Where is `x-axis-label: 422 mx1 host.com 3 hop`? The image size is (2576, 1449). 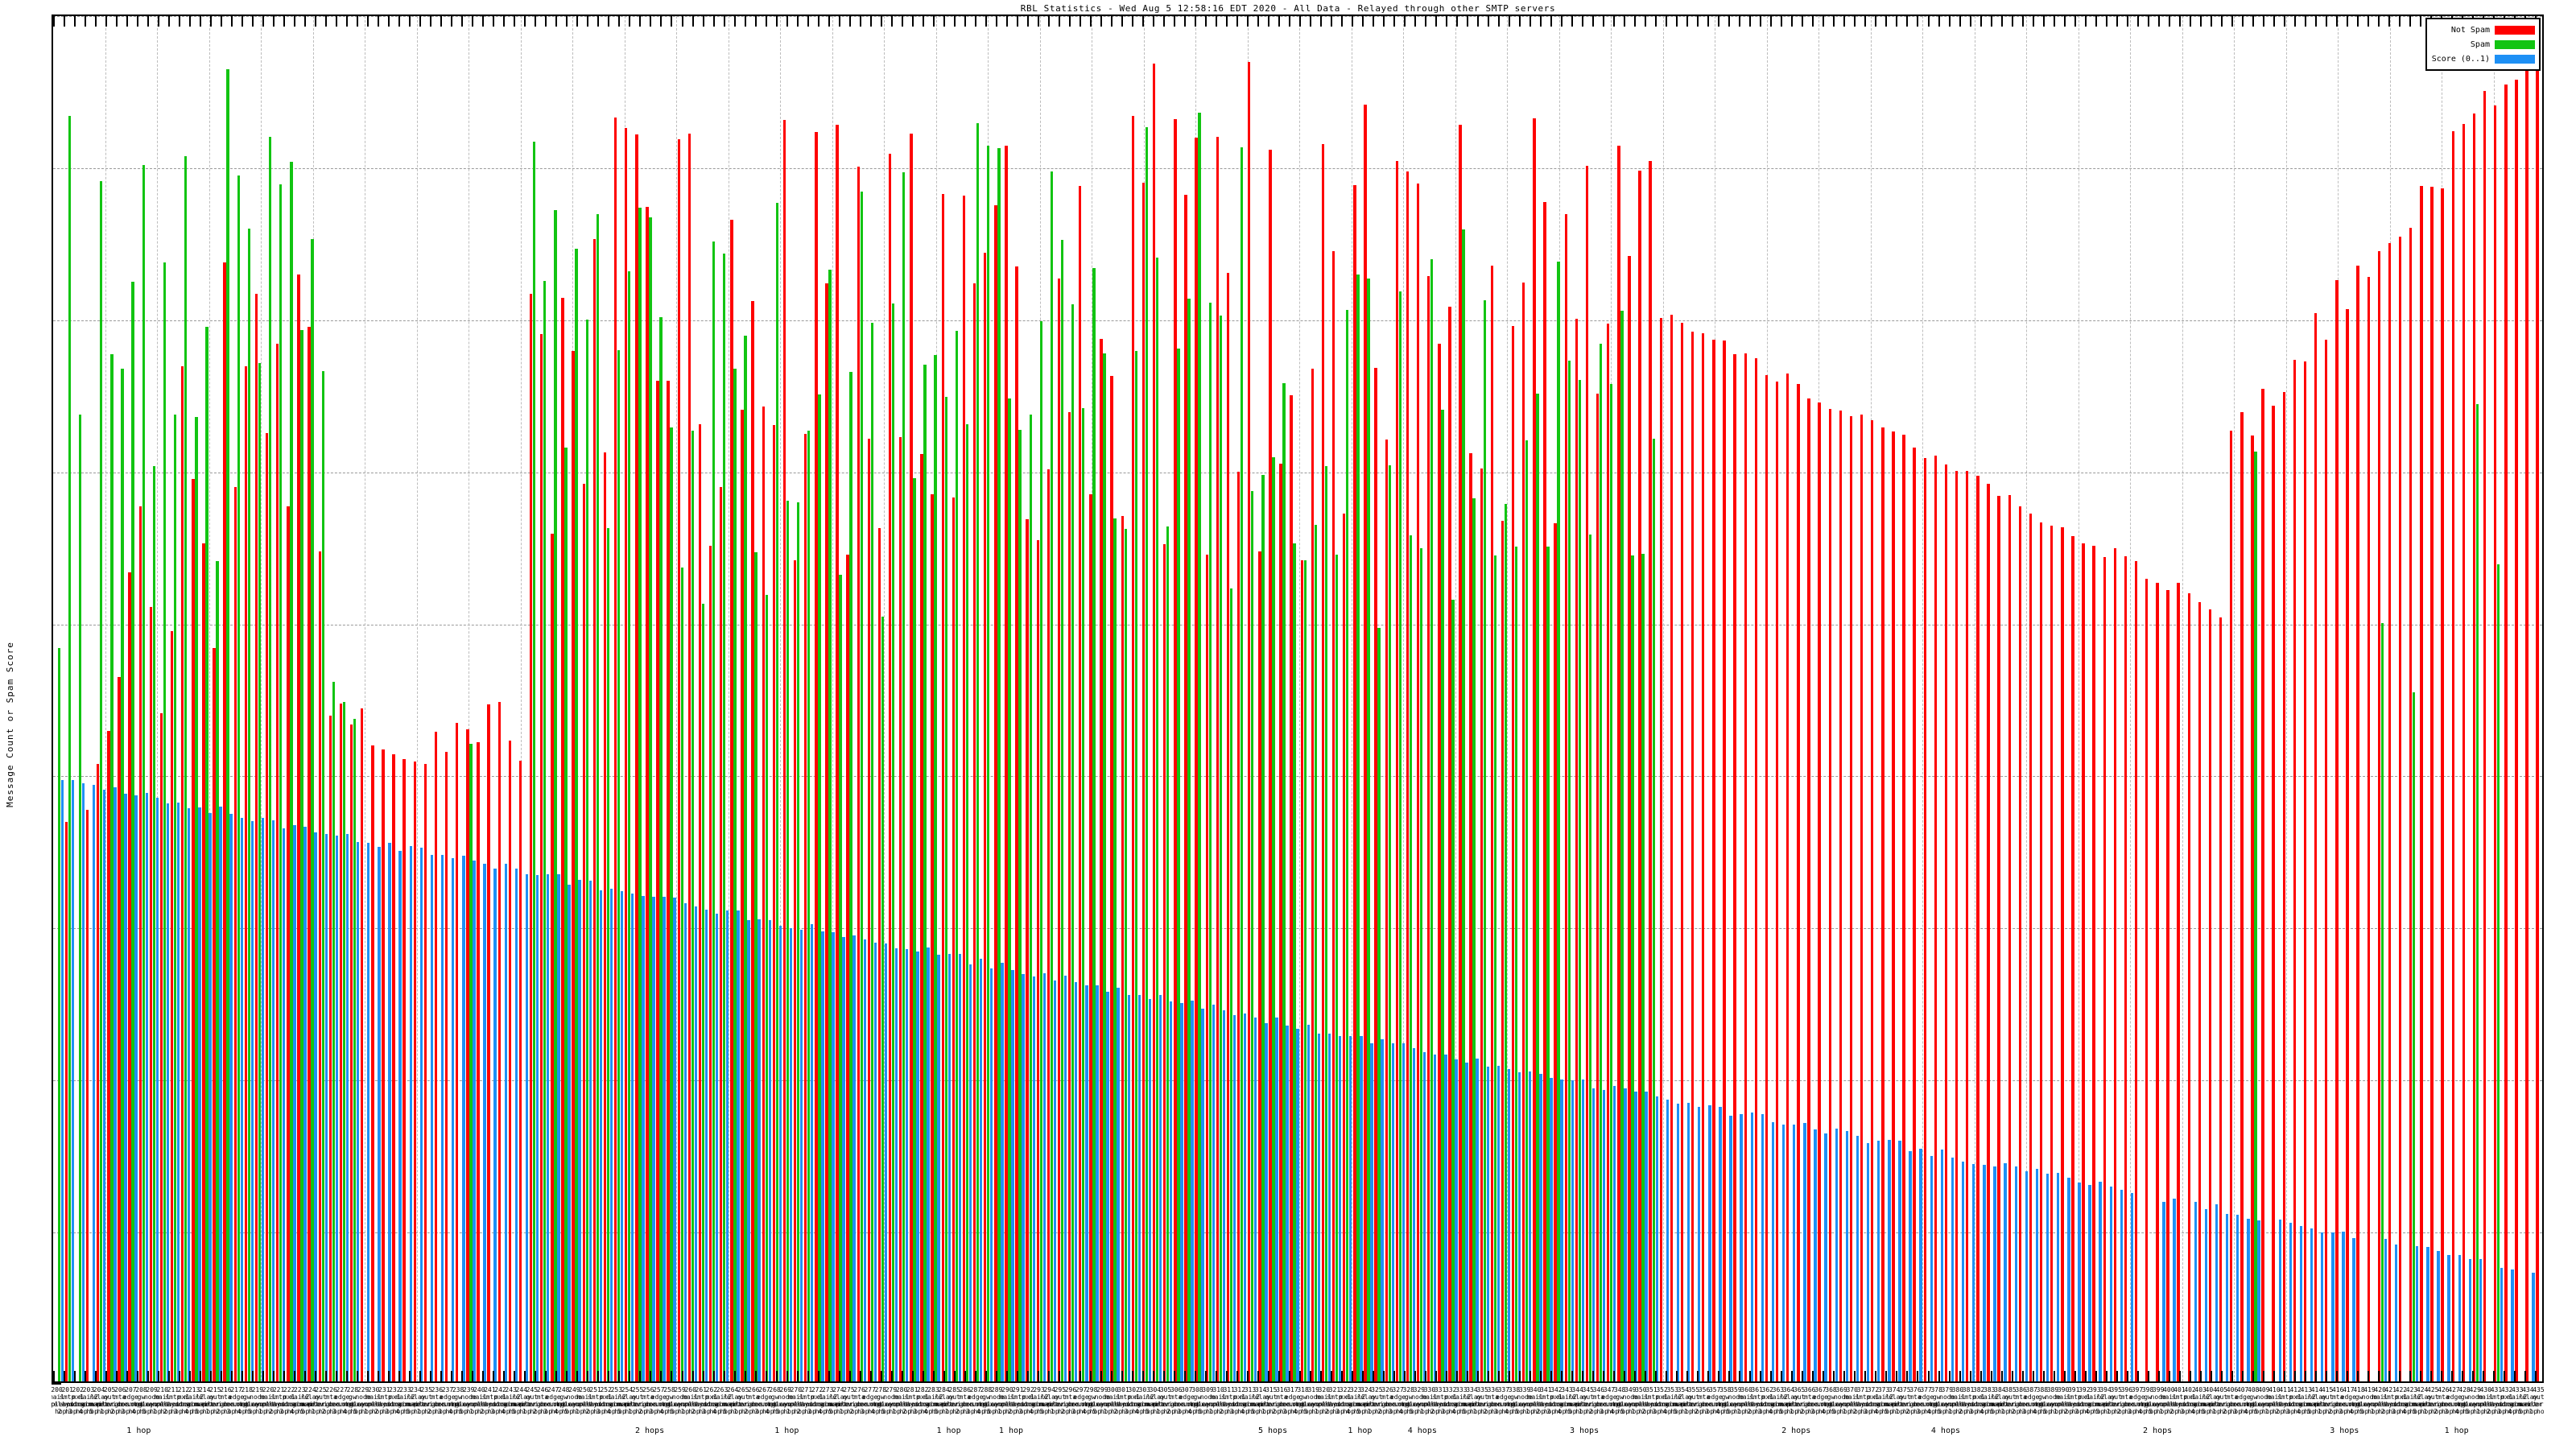 x-axis-label: 422 mx1 host.com 3 hop is located at coordinates (2401, 1400).